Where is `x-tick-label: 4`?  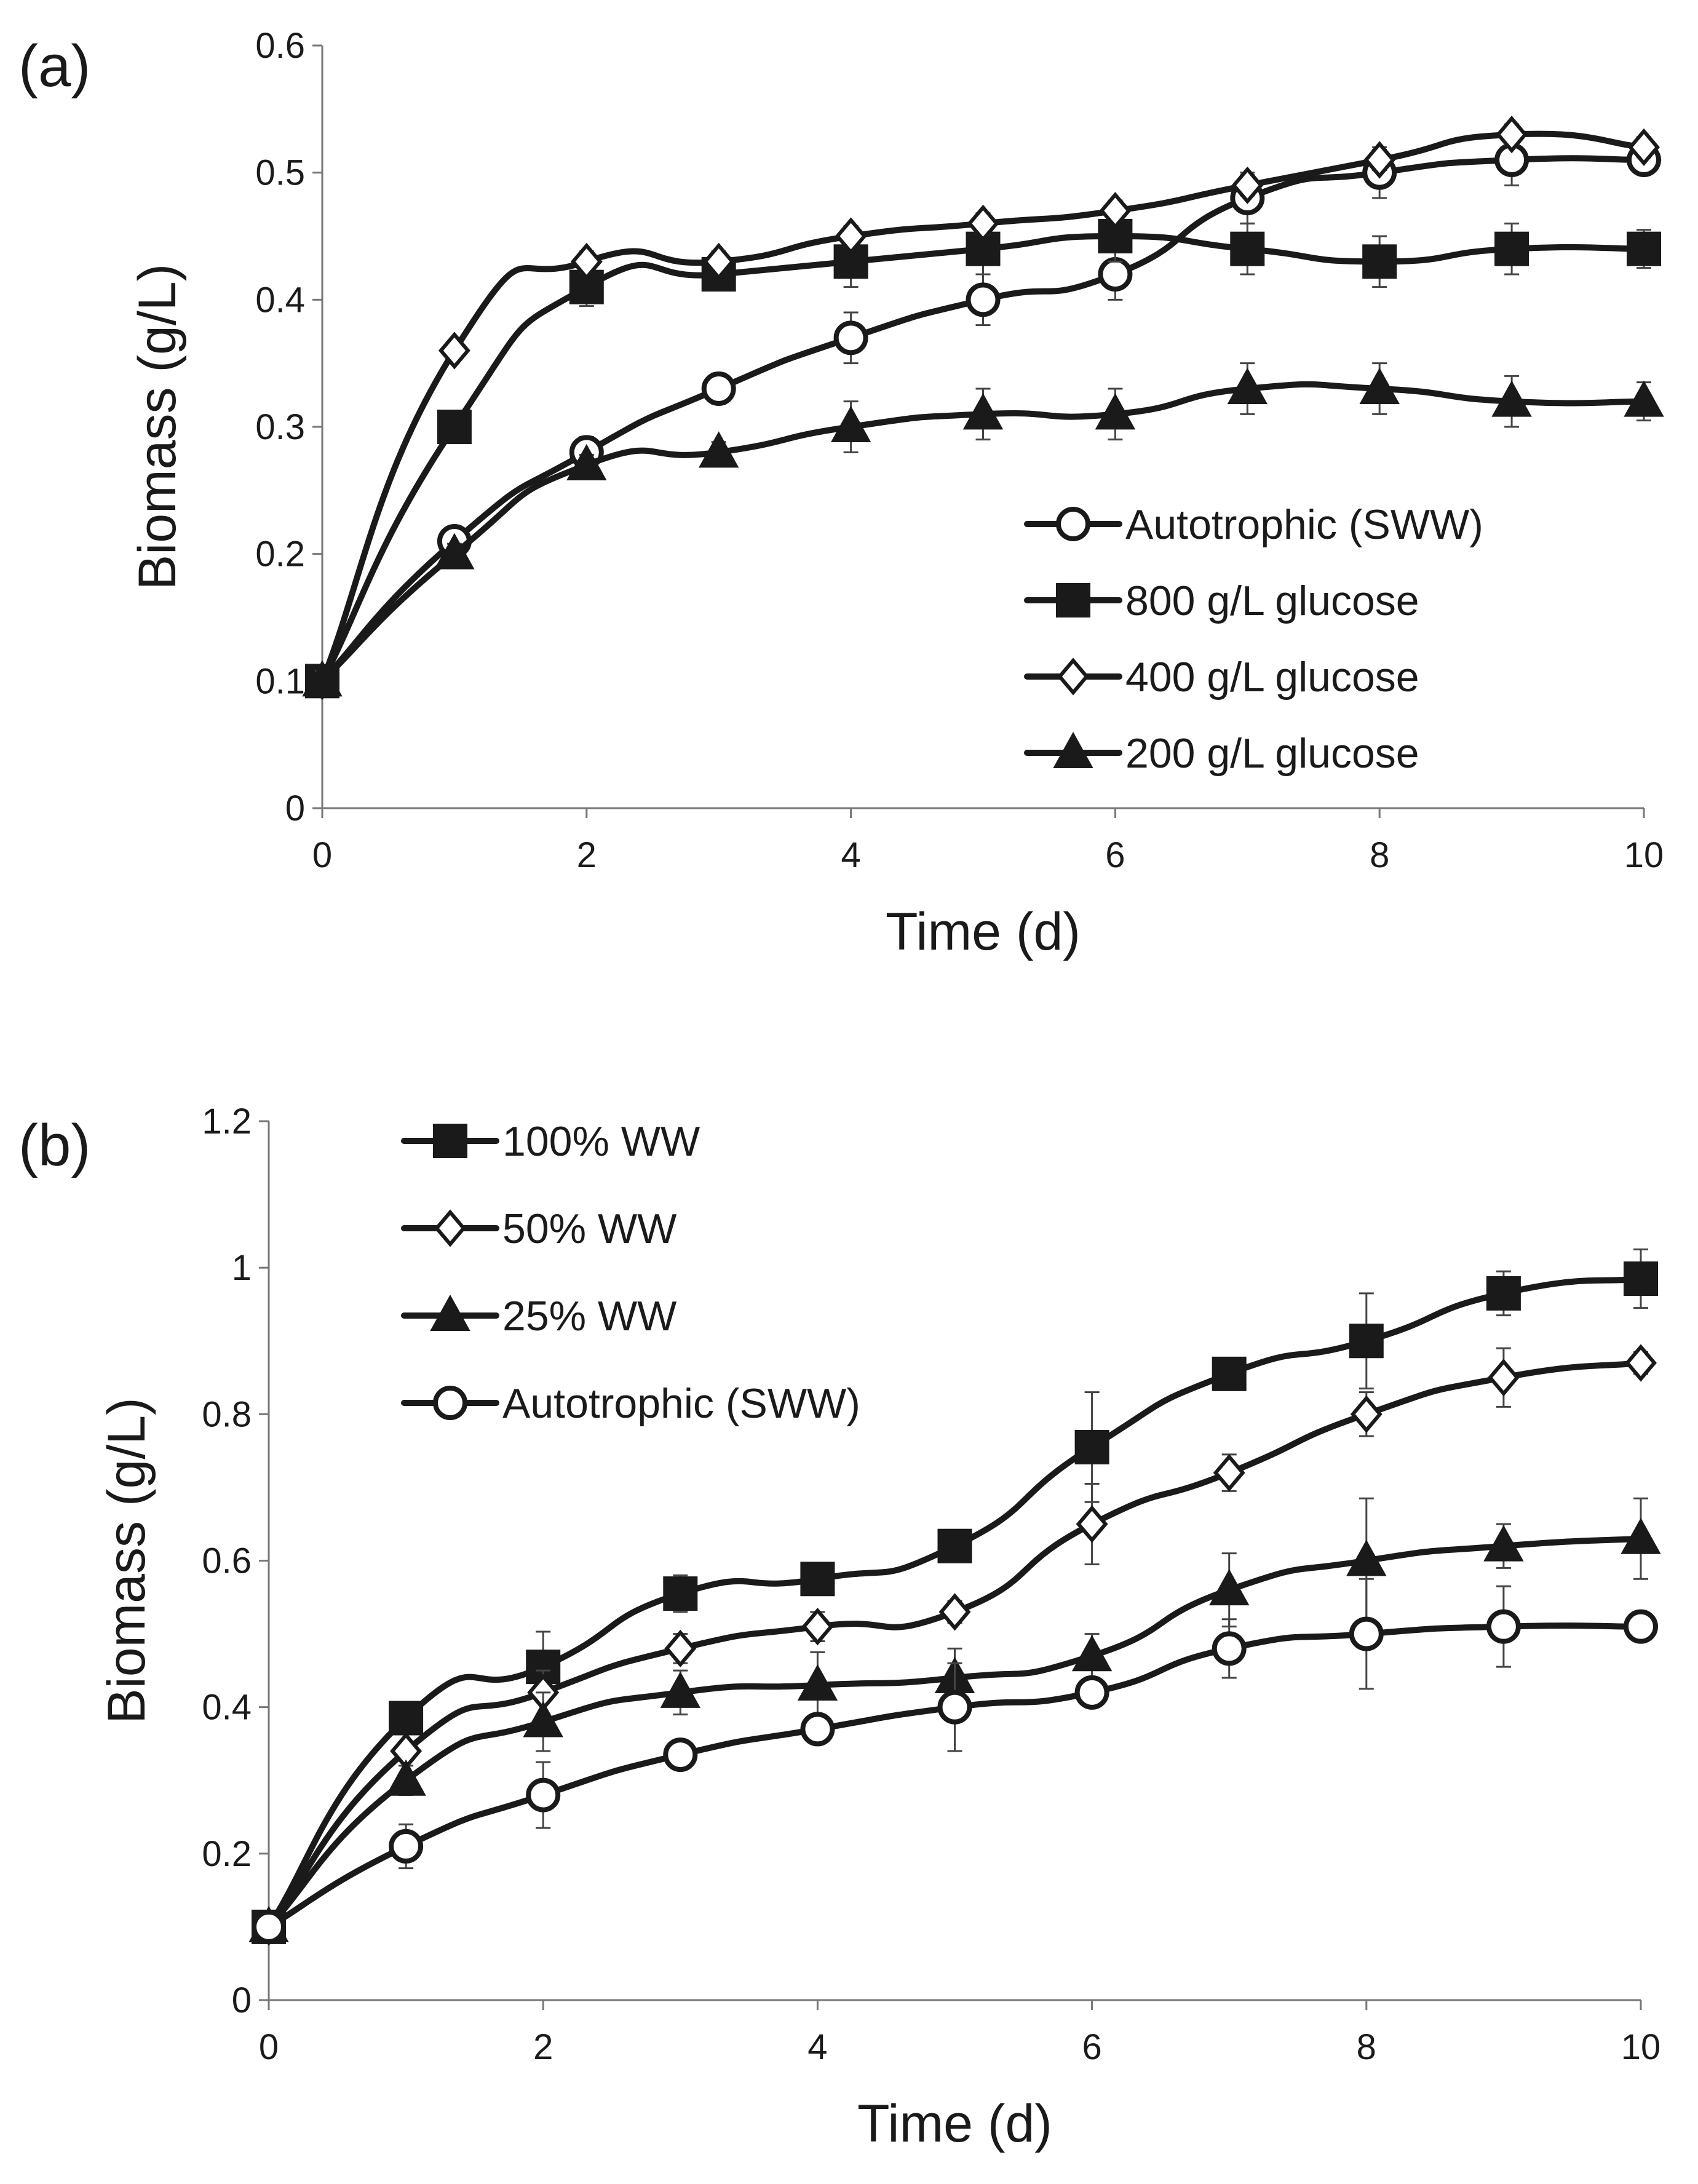
x-tick-label: 4 is located at coordinates (850, 855).